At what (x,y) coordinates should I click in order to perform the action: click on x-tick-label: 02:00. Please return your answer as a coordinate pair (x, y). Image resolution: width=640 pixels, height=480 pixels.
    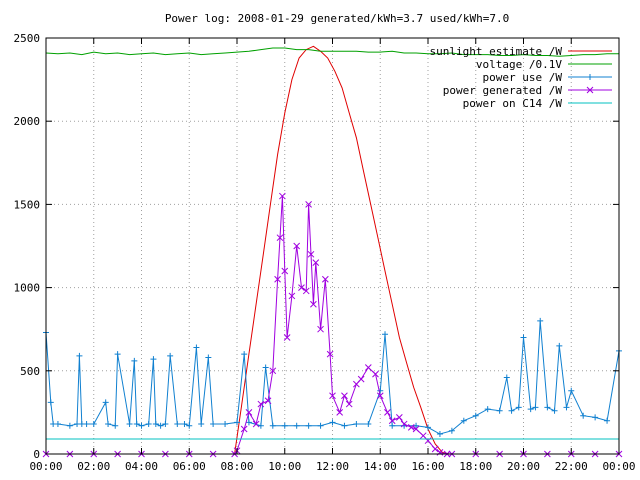
    Looking at the image, I should click on (93, 466).